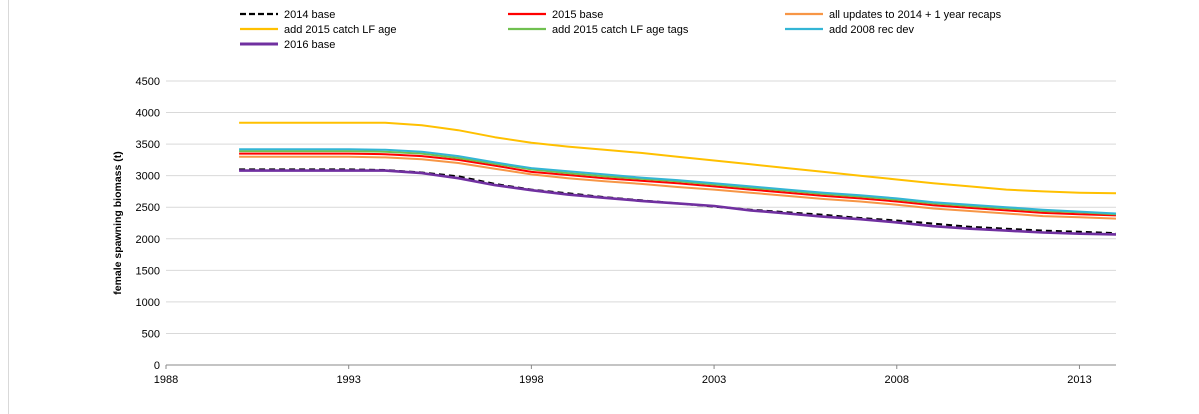 This screenshot has width=1199, height=414. Describe the element at coordinates (8, 207) in the screenshot. I see `left-border` at that location.